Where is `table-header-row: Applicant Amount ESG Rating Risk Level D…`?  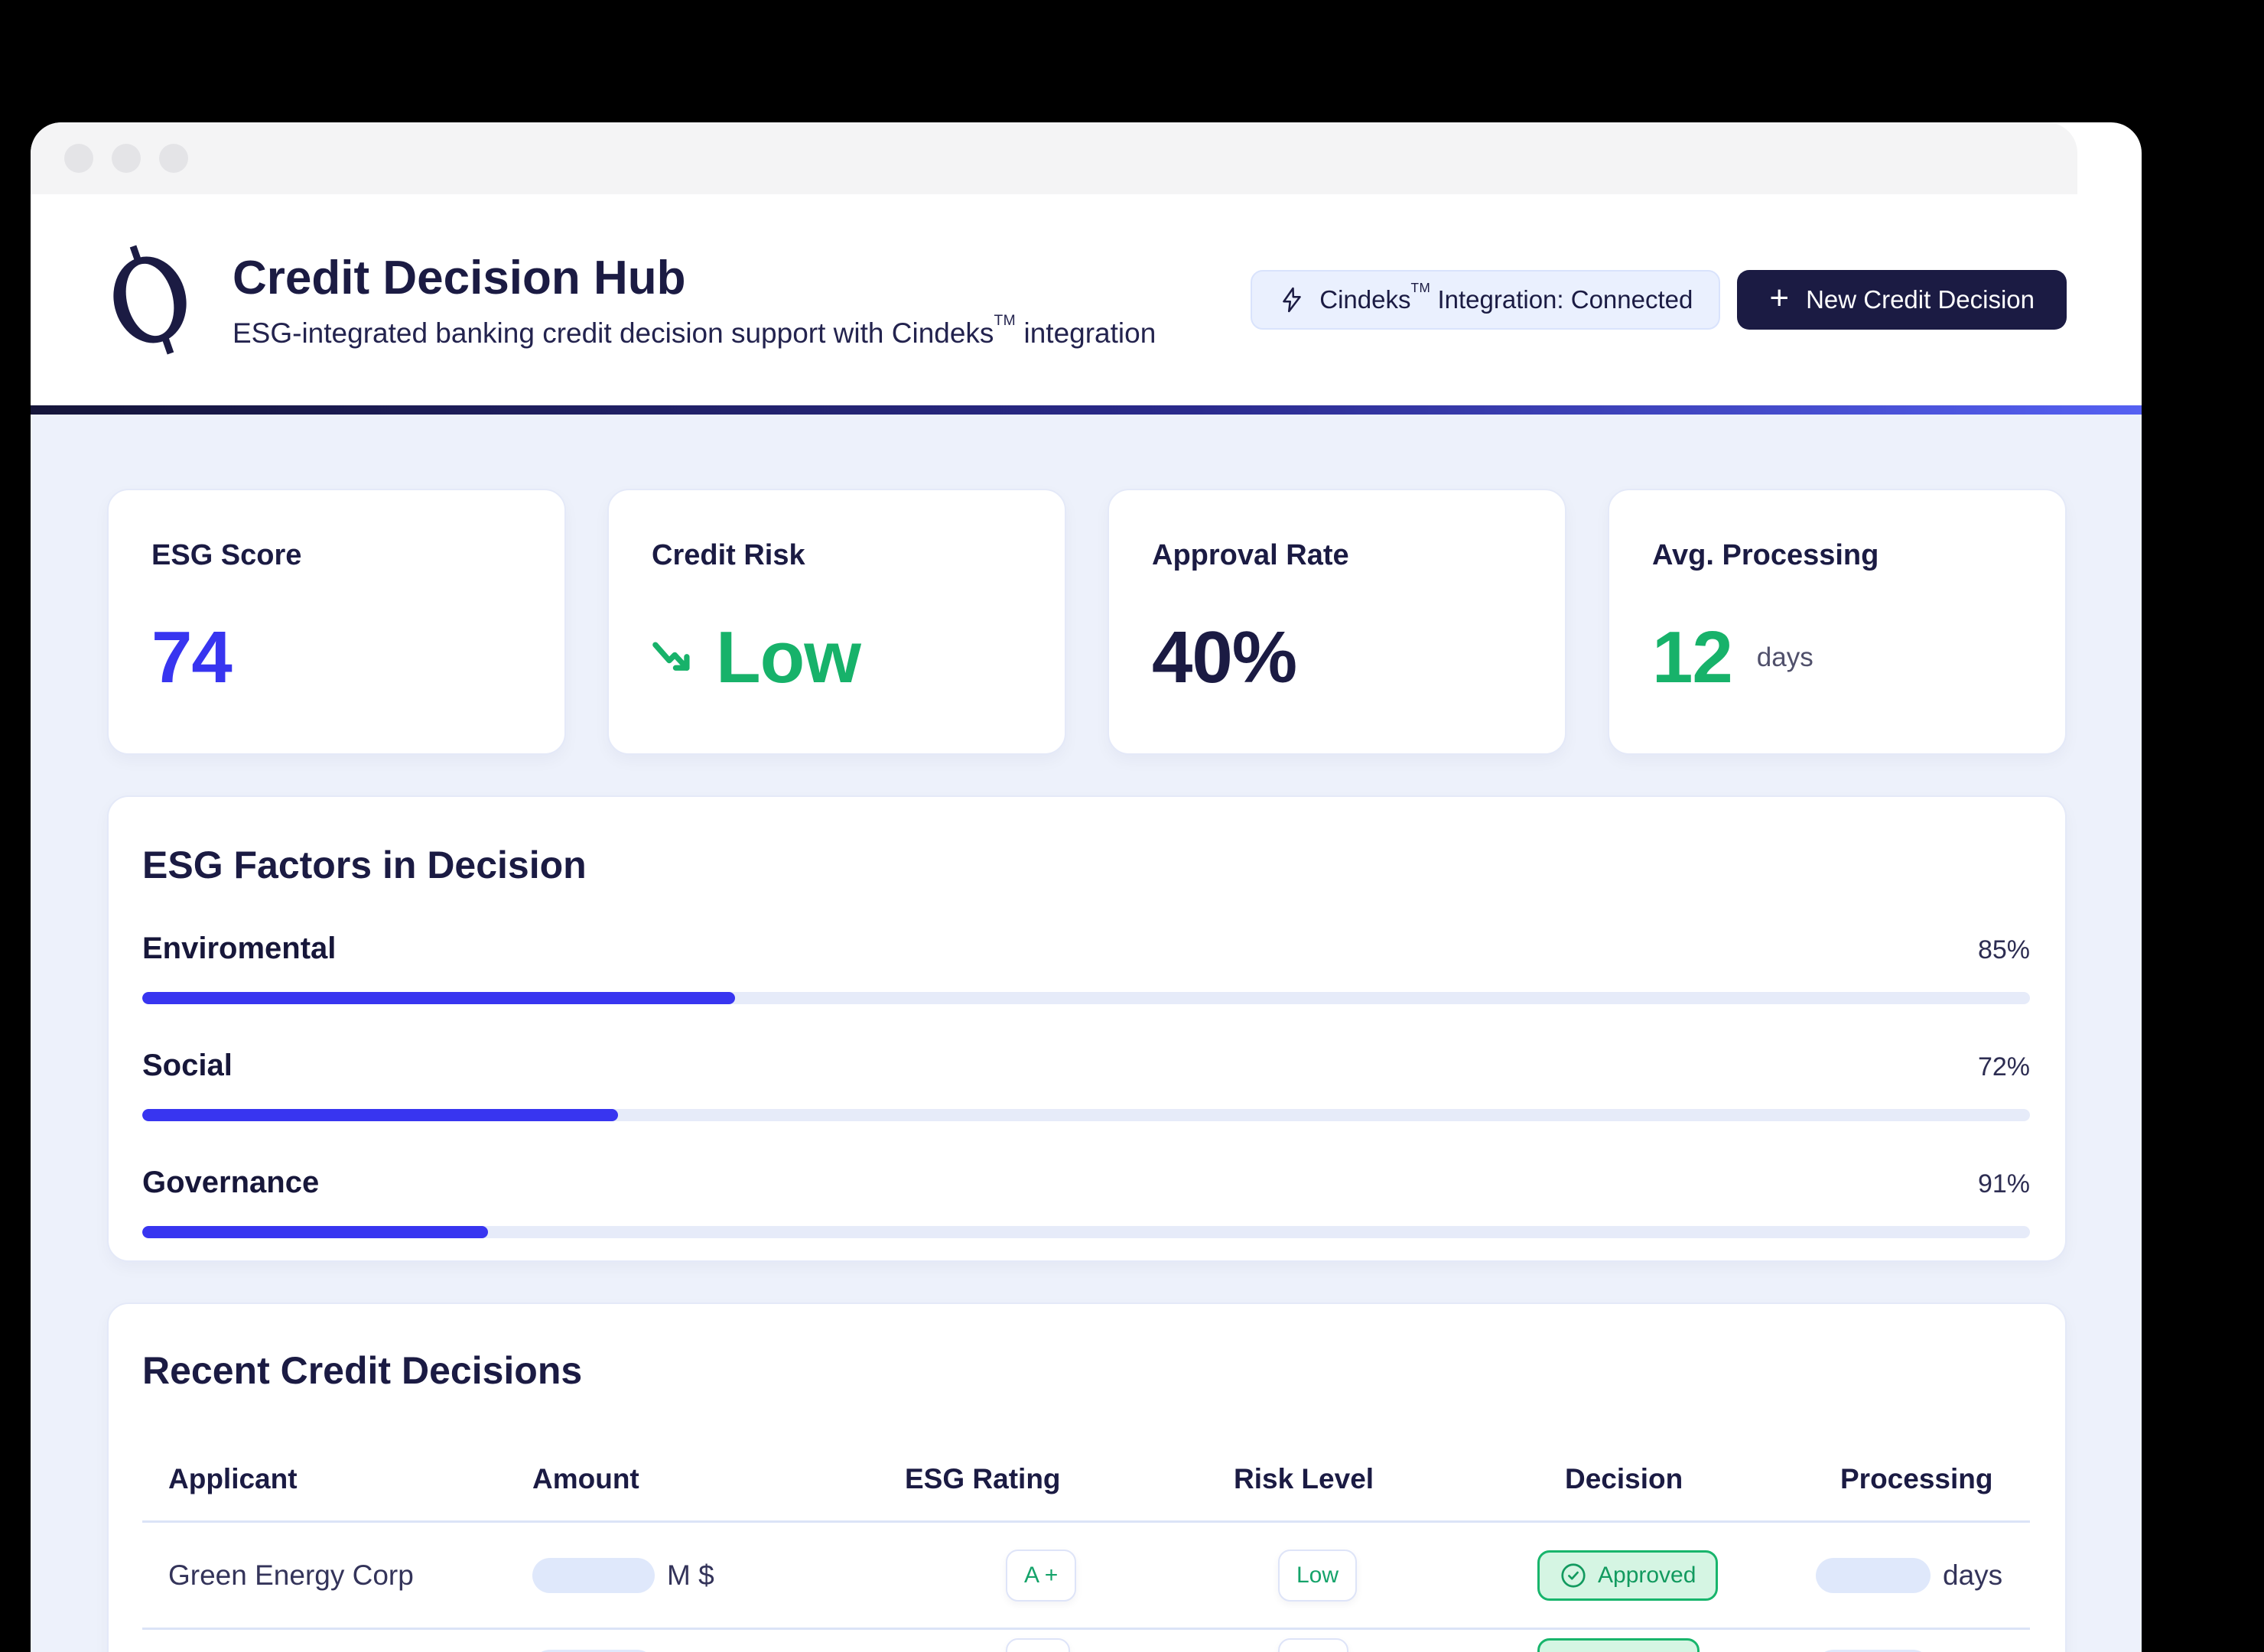 table-header-row: Applicant Amount ESG Rating Risk Level D… is located at coordinates (1086, 1480).